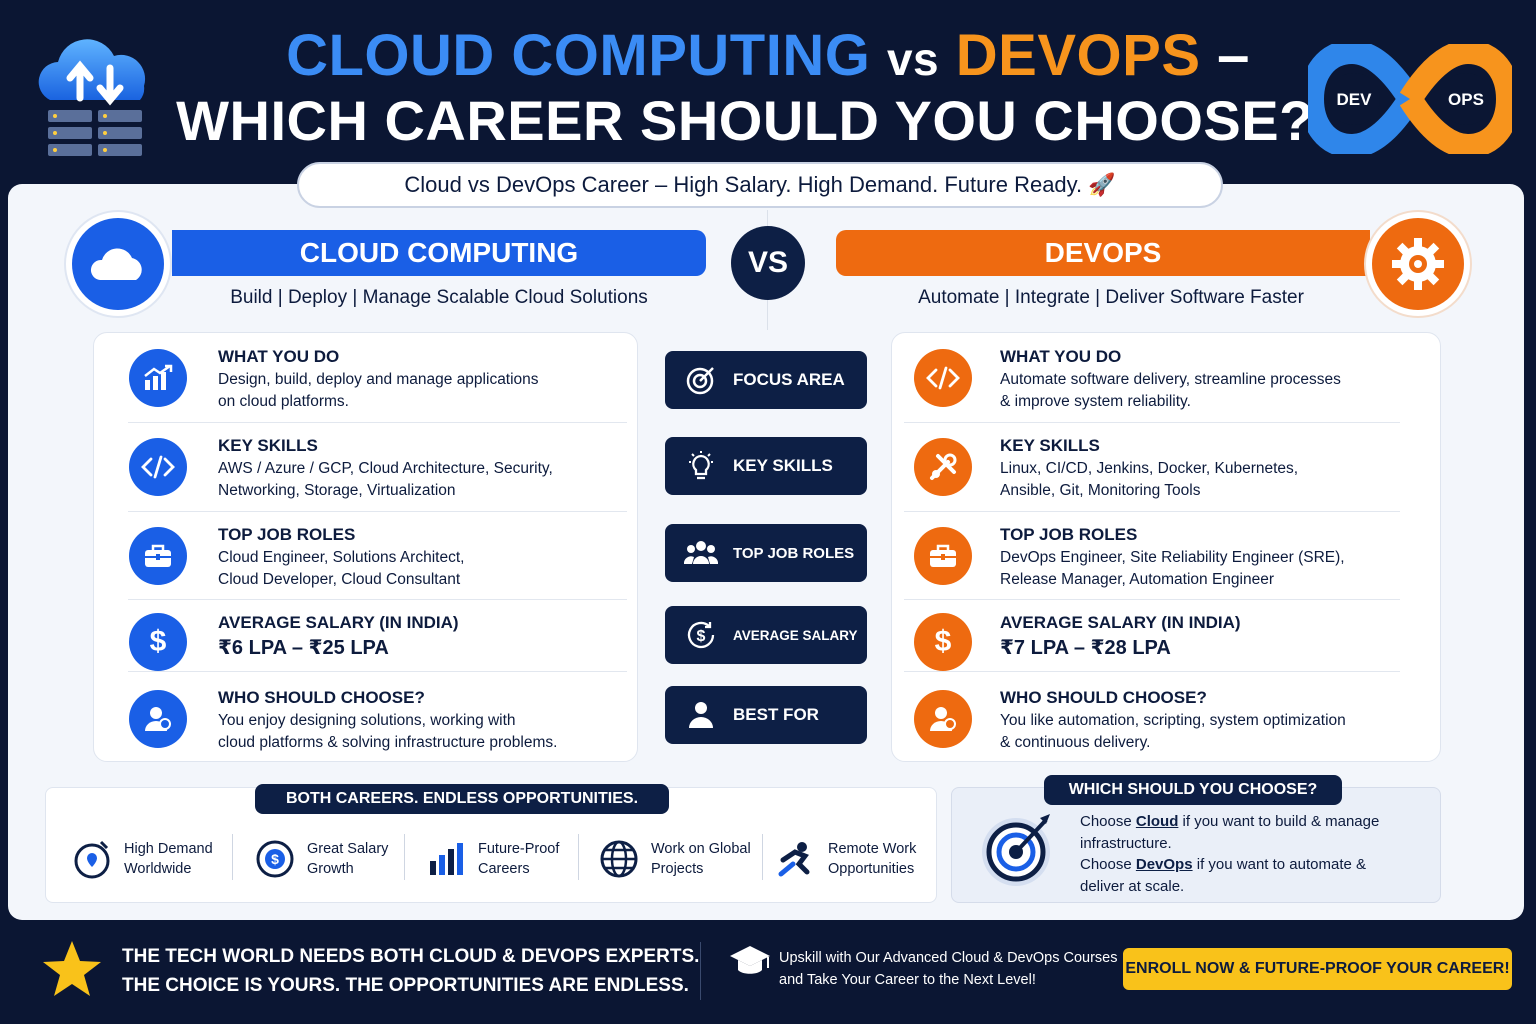 The width and height of the screenshot is (1536, 1024). Describe the element at coordinates (95, 95) in the screenshot. I see `cloud-server-logo-icon` at that location.